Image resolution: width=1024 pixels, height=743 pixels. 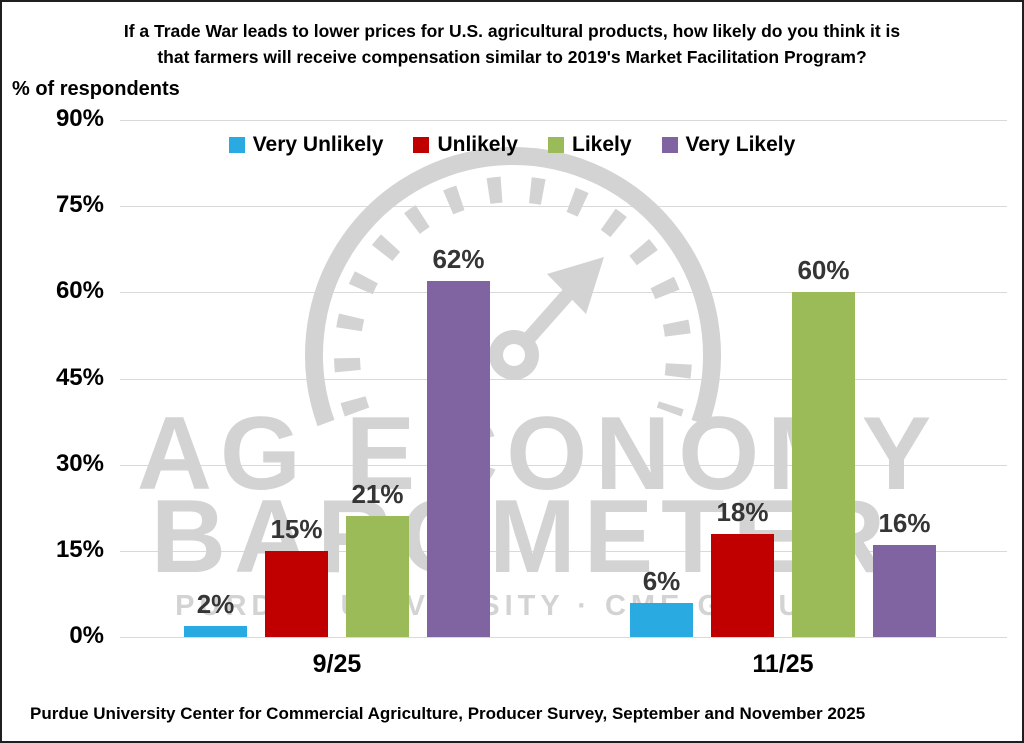 I want to click on legend-swatch-unlikely, so click(x=421, y=145).